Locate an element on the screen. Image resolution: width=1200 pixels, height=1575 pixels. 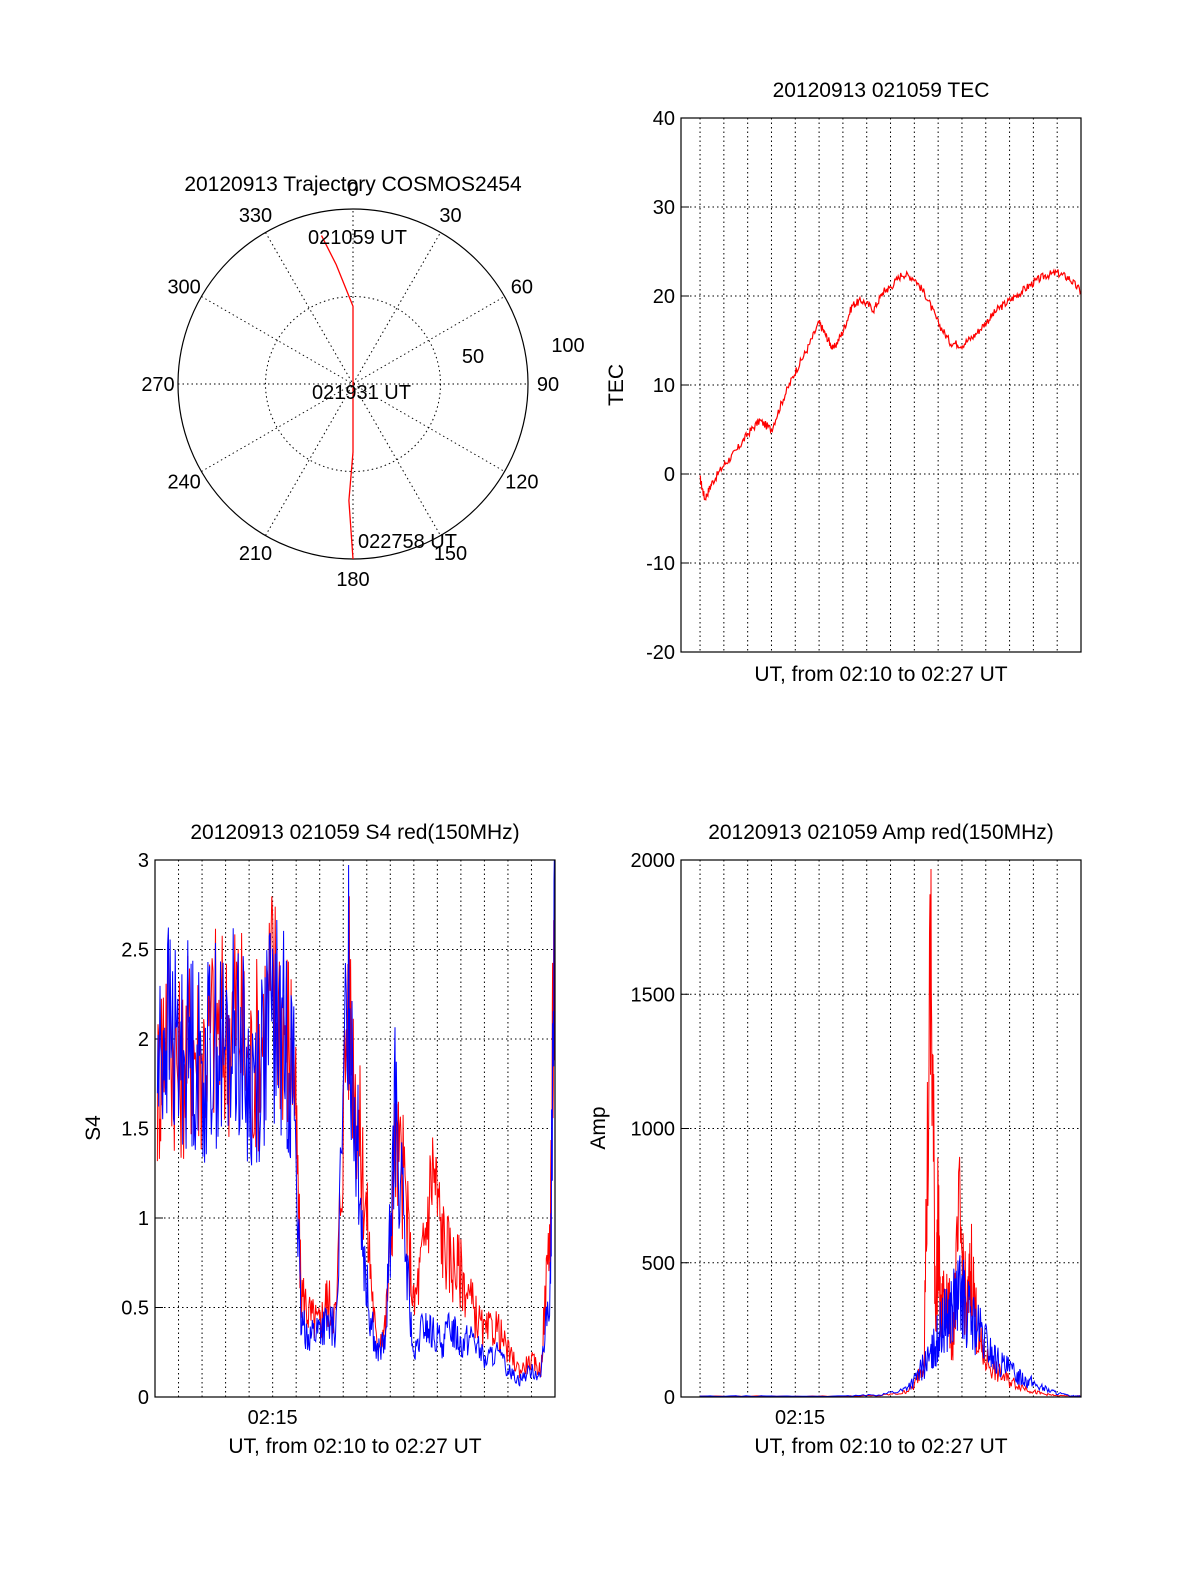
s4-x-tick-label: 02:15 is located at coordinates (273, 1418).